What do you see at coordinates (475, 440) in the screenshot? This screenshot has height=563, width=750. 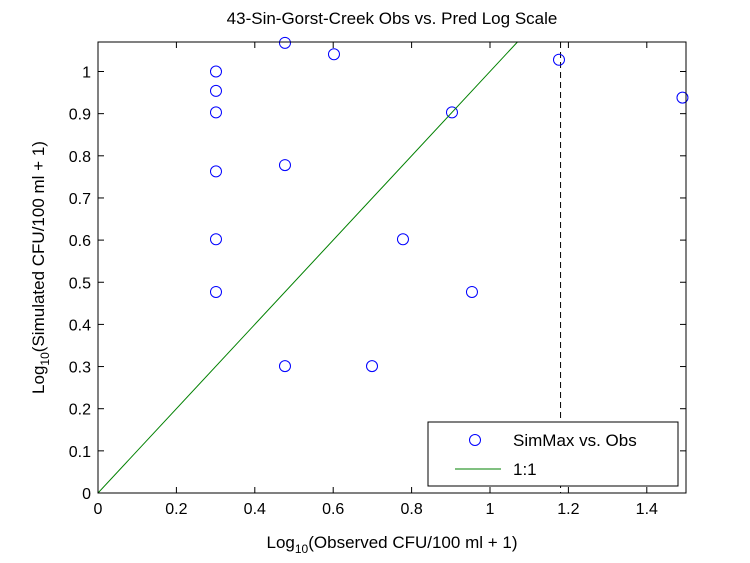 I see `legend-marker-circle` at bounding box center [475, 440].